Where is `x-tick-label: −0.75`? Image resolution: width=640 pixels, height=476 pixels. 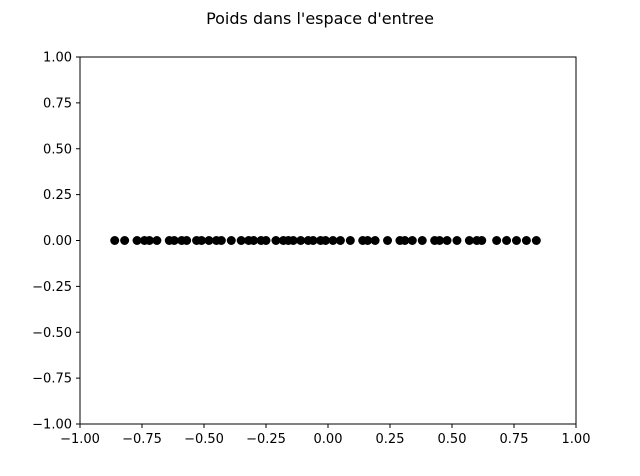 x-tick-label: −0.75 is located at coordinates (142, 439).